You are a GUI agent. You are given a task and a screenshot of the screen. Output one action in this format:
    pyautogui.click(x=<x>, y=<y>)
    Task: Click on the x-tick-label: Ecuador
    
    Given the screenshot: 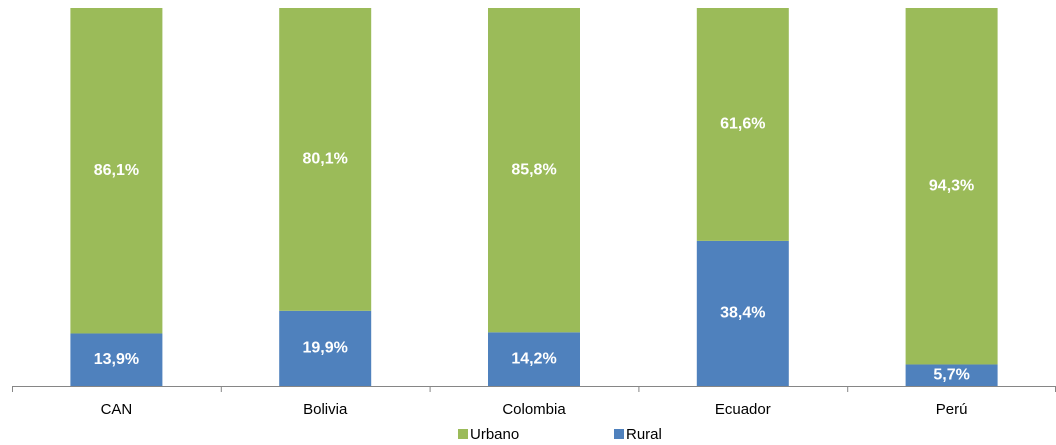 What is the action you would take?
    pyautogui.click(x=743, y=409)
    